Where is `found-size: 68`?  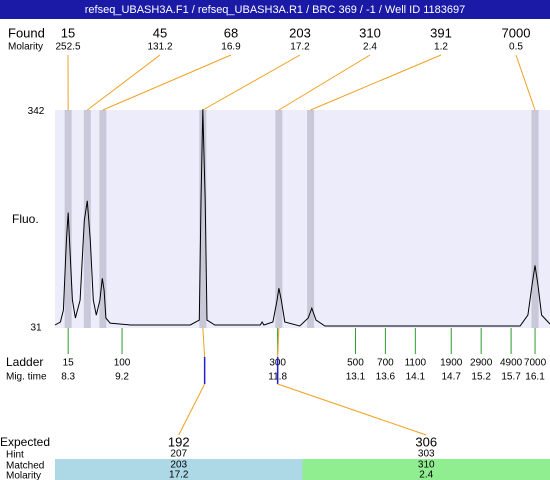 found-size: 68 is located at coordinates (231, 32).